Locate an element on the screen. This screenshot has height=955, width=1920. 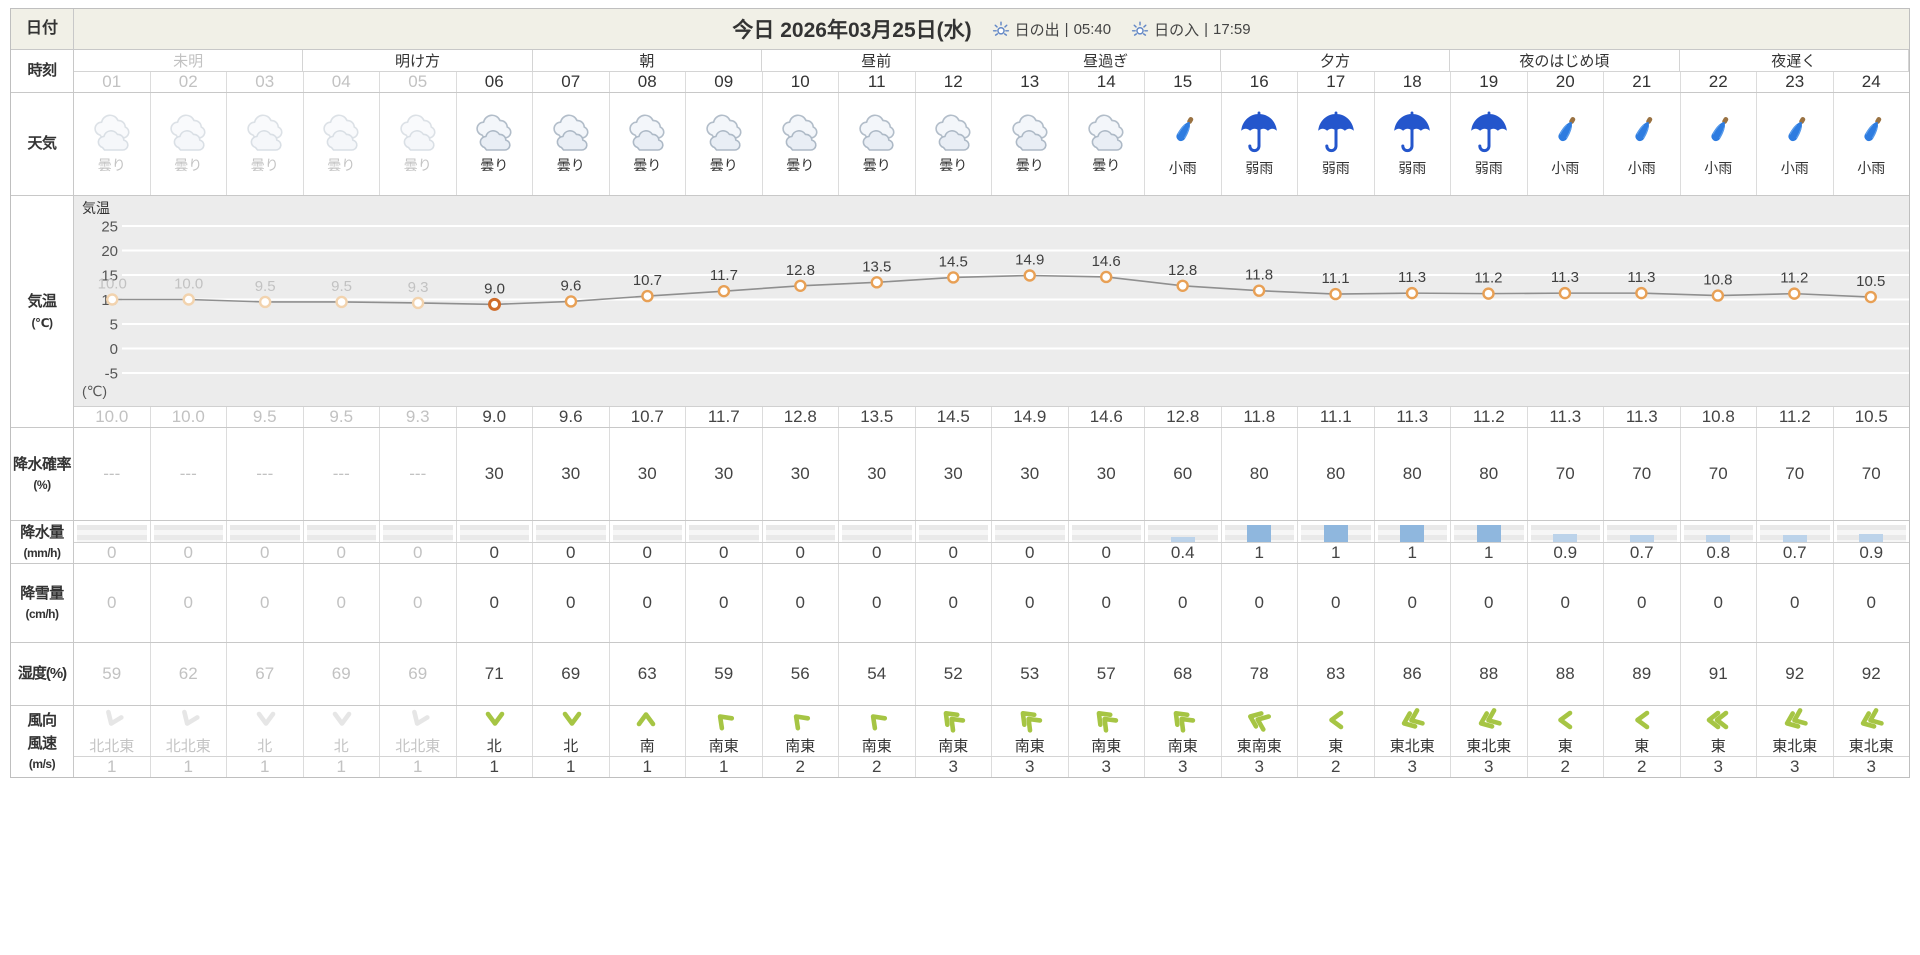
weather-cell: 弱雨 is located at coordinates (1336, 144).